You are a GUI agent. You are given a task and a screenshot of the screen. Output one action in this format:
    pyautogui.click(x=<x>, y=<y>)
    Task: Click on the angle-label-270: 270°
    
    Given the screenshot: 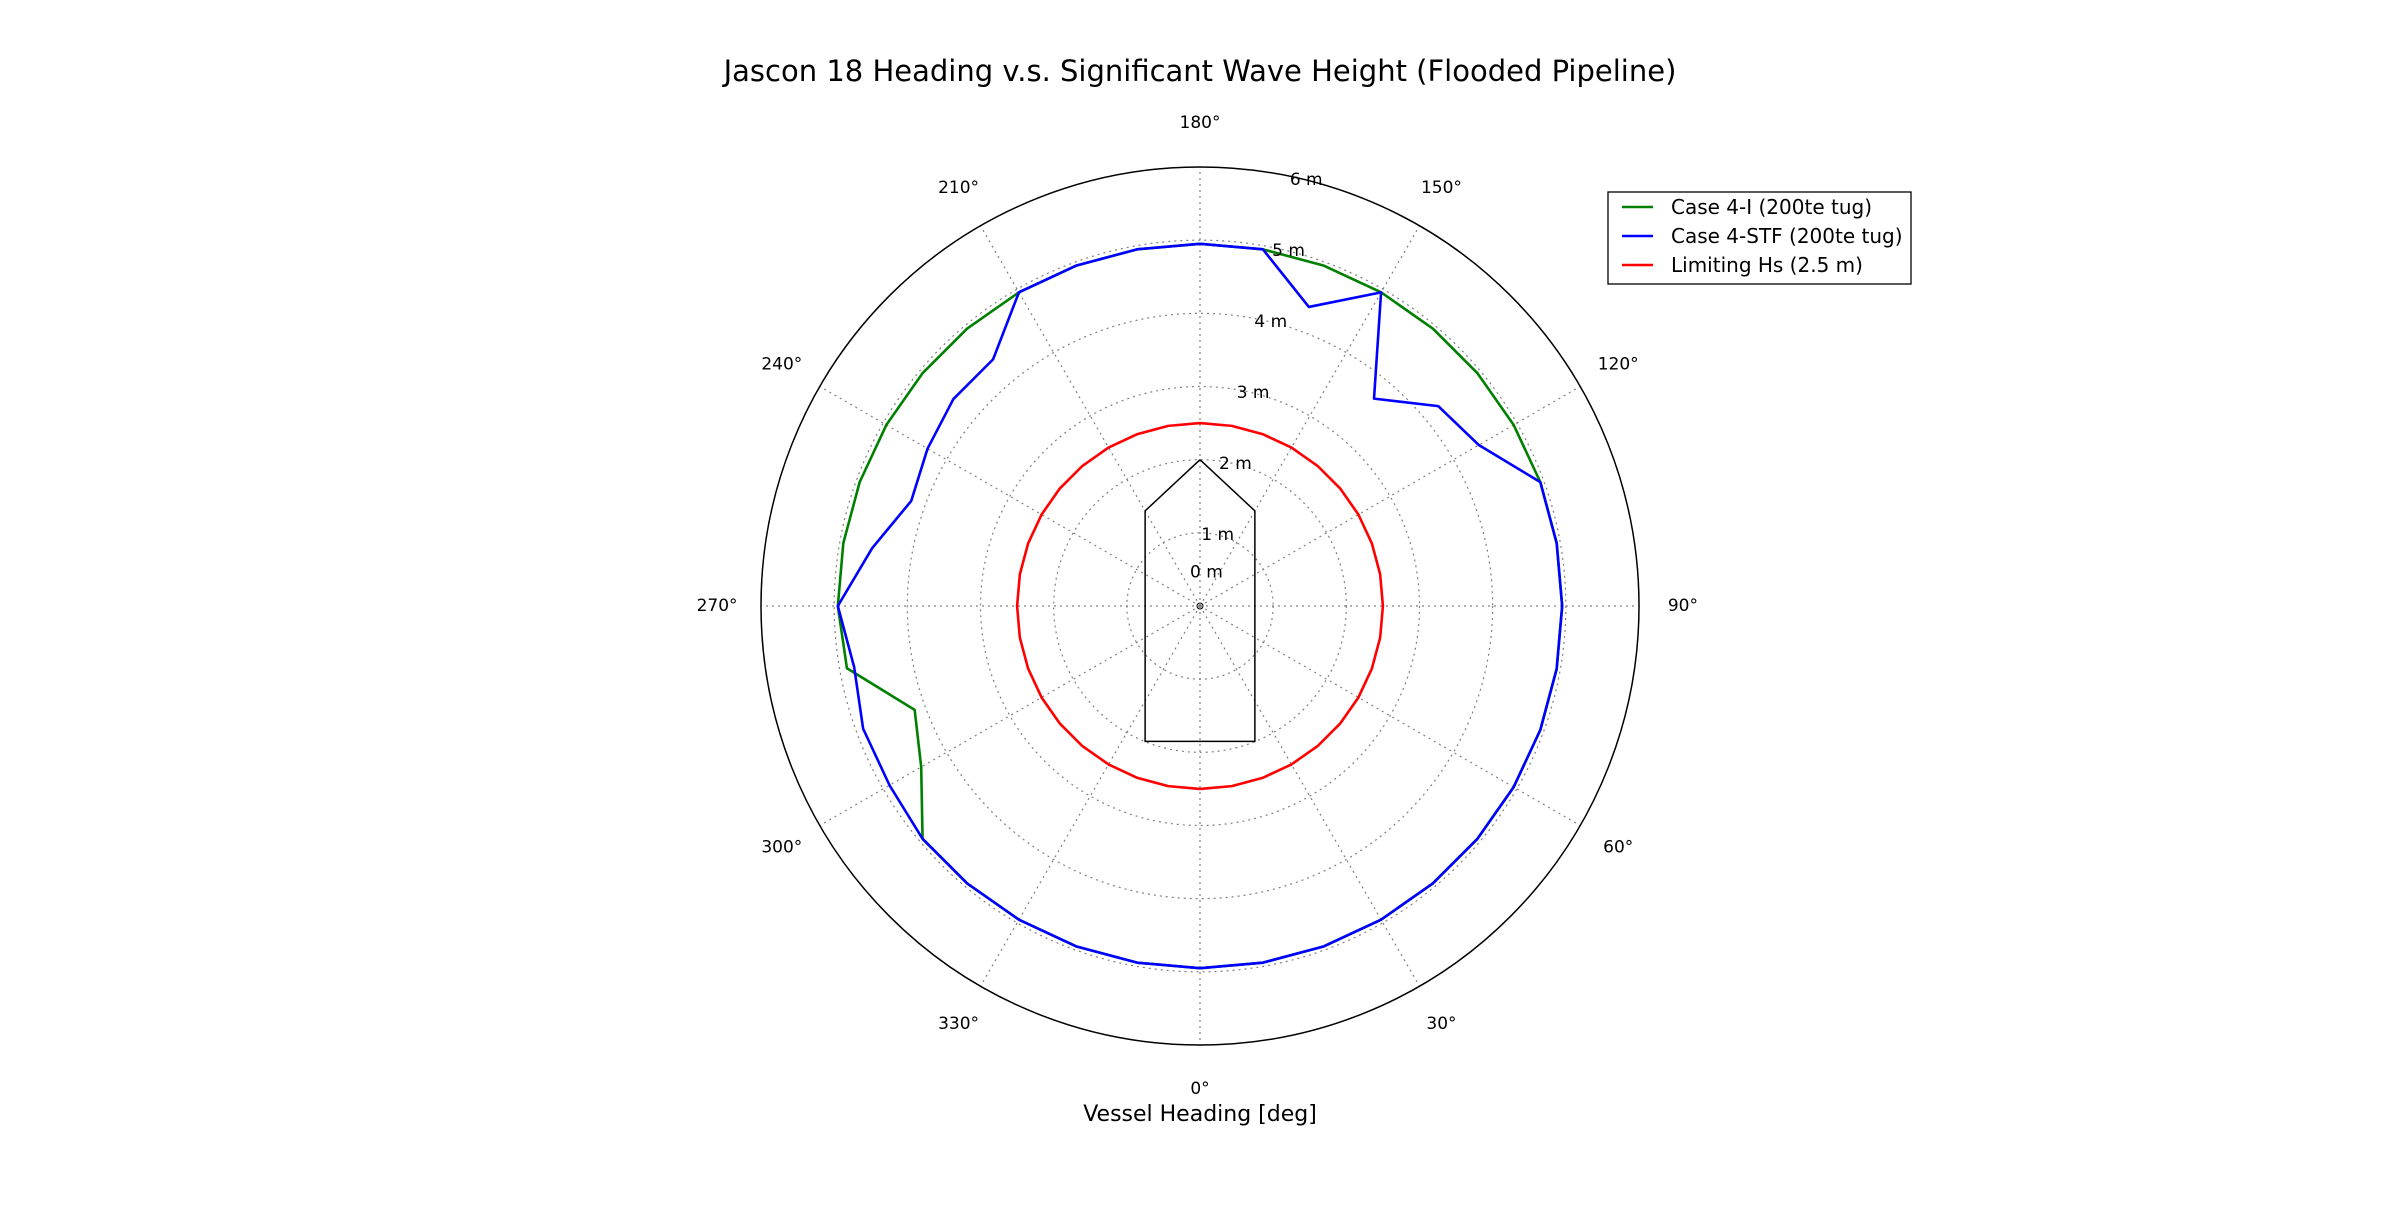 What is the action you would take?
    pyautogui.click(x=717, y=606)
    